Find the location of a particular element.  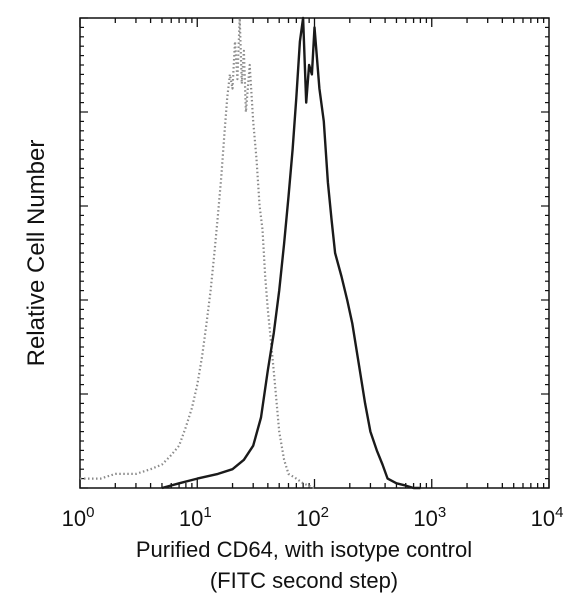

y-axis-label: Relative Cell Number is located at coordinates (36, 253).